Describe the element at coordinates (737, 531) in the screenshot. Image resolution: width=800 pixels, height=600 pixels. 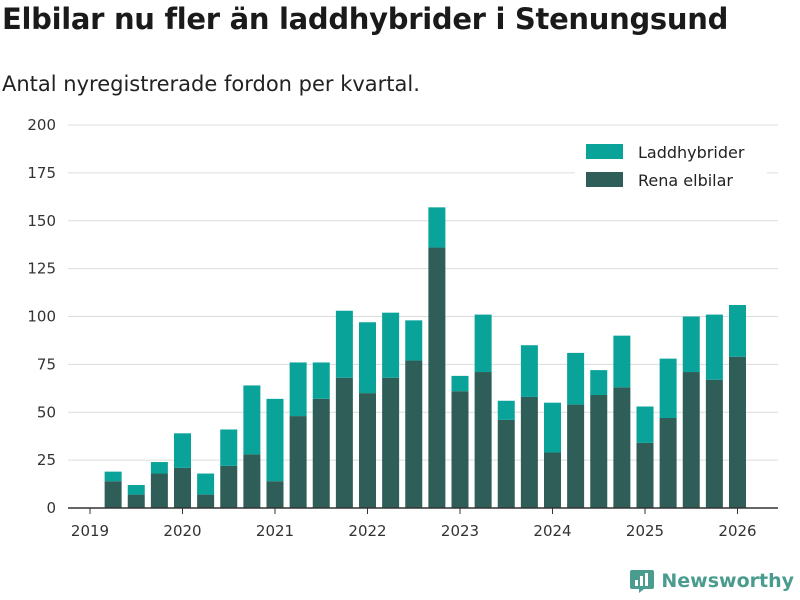
I see `x-tick-label: 2026` at that location.